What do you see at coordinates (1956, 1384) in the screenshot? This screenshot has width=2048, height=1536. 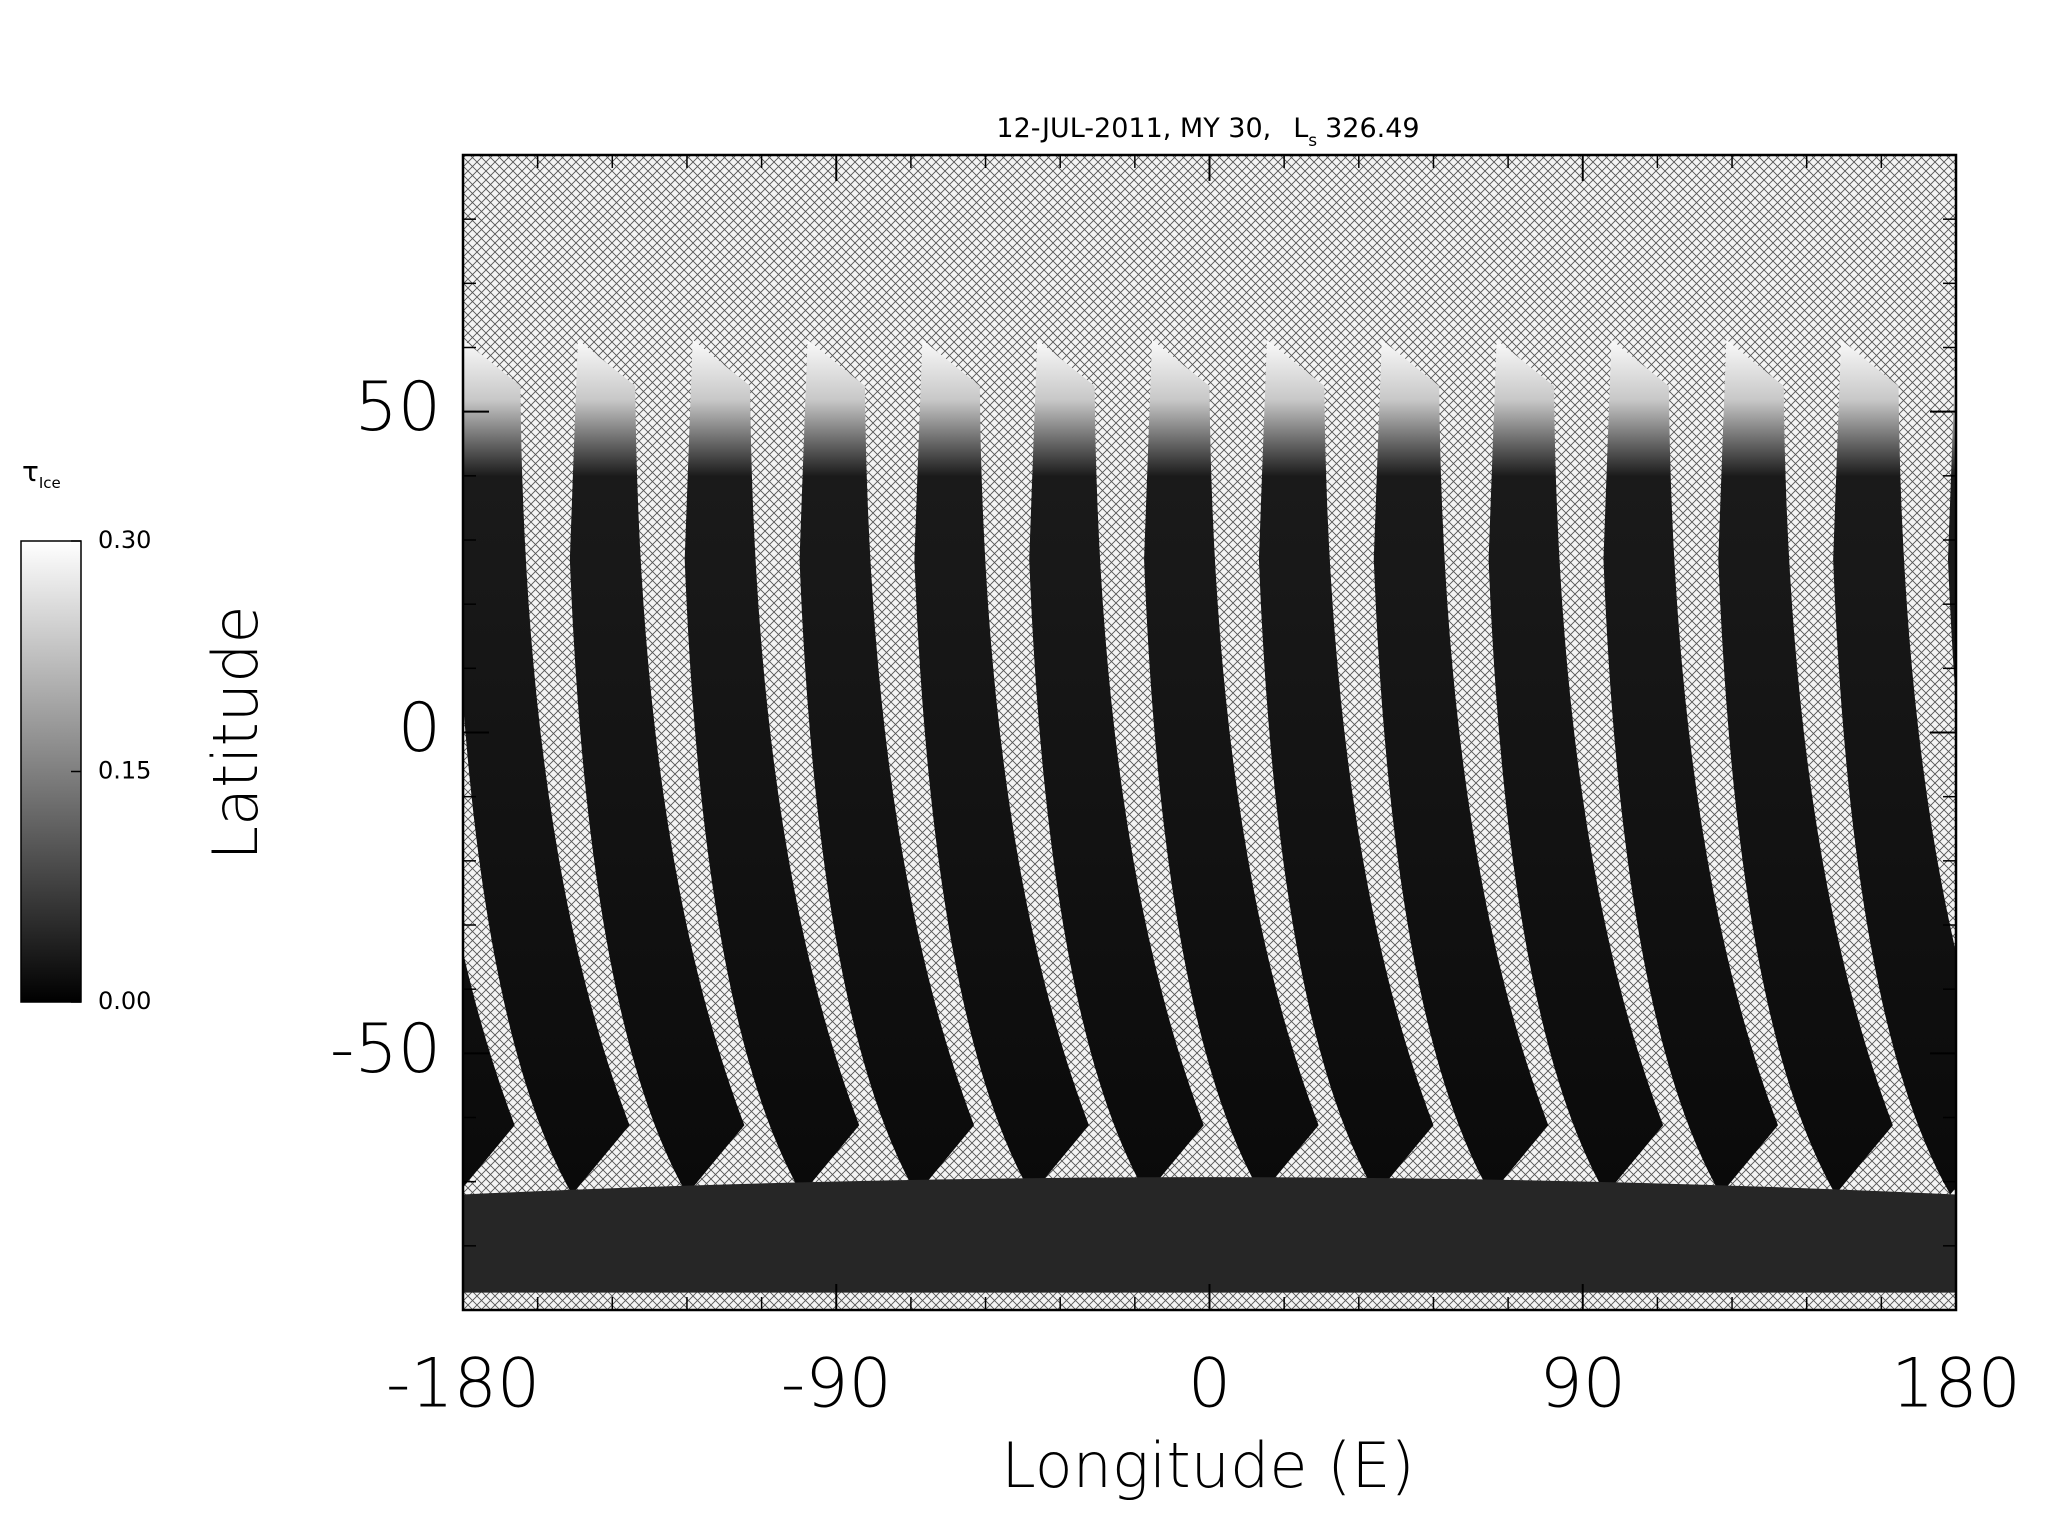 I see `x-tick-label: 180` at bounding box center [1956, 1384].